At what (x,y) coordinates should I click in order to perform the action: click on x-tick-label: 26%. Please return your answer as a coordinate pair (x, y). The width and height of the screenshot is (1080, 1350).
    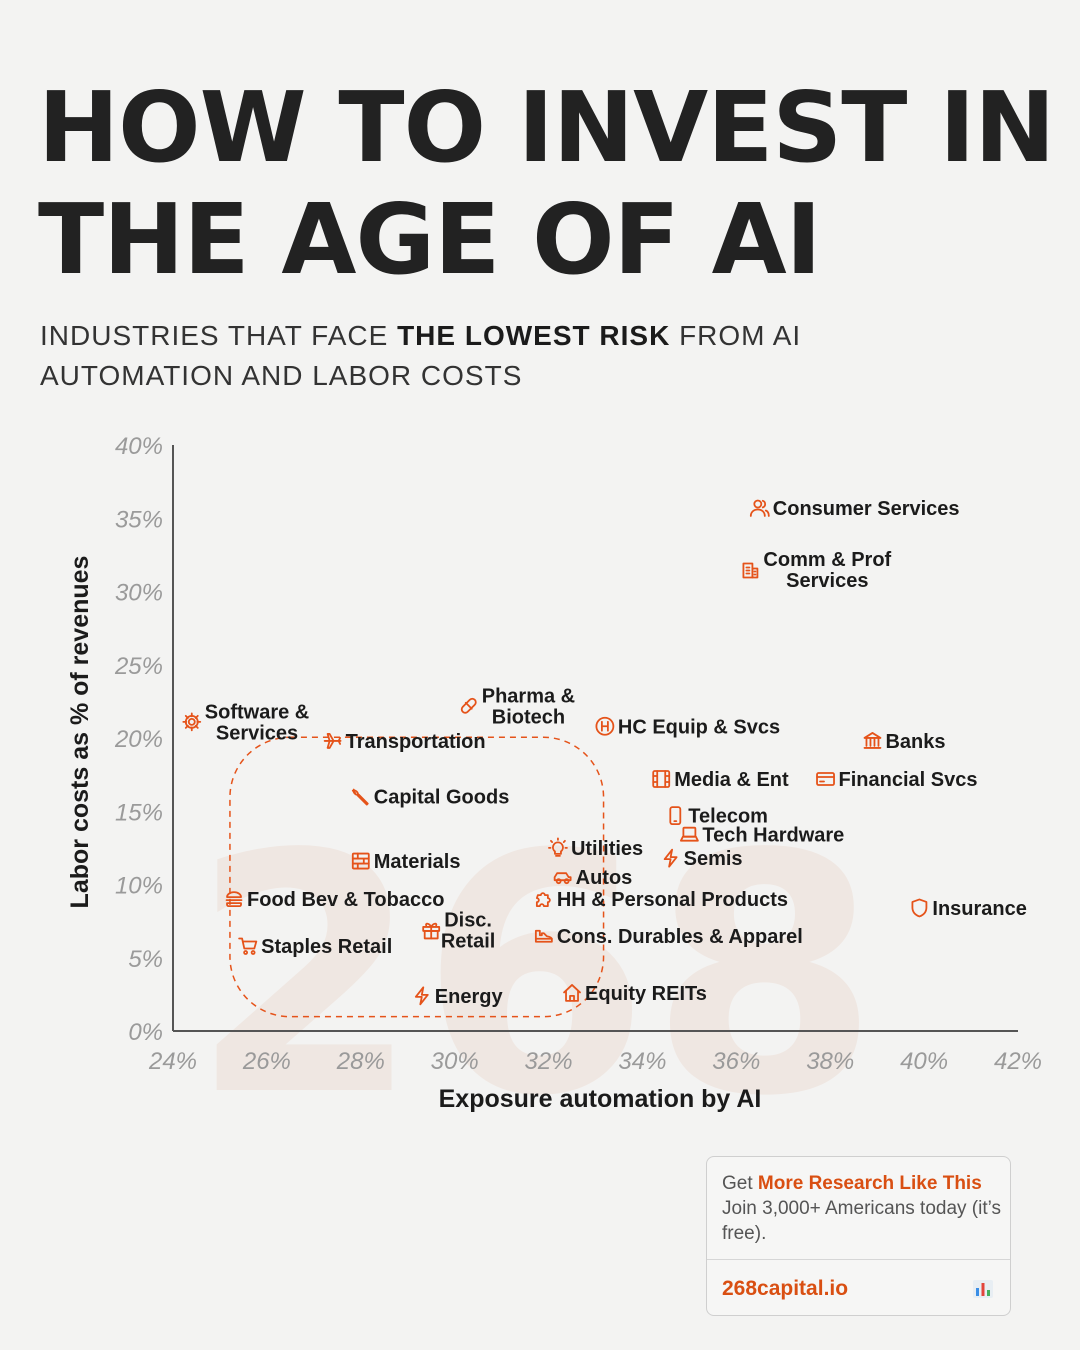
    Looking at the image, I should click on (266, 1061).